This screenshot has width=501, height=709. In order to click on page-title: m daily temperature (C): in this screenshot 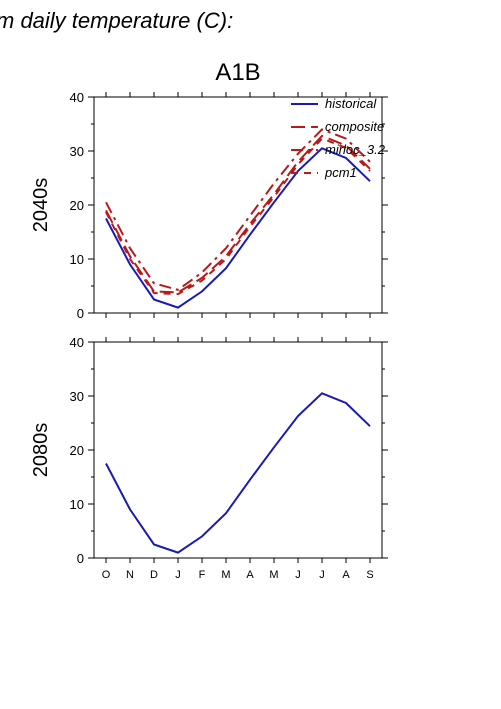, I will do `click(116, 20)`.